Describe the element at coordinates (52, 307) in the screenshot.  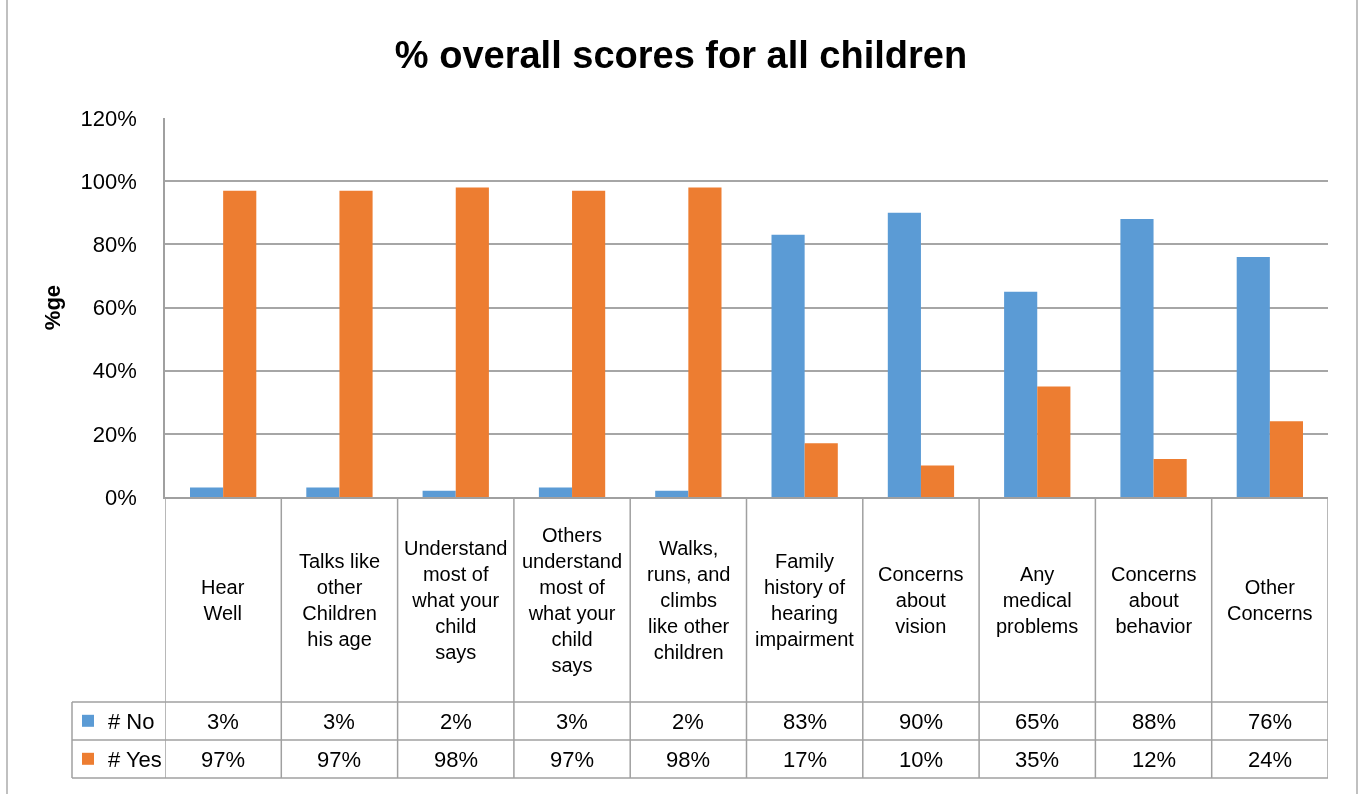
I see `y-axis-title: %ge` at that location.